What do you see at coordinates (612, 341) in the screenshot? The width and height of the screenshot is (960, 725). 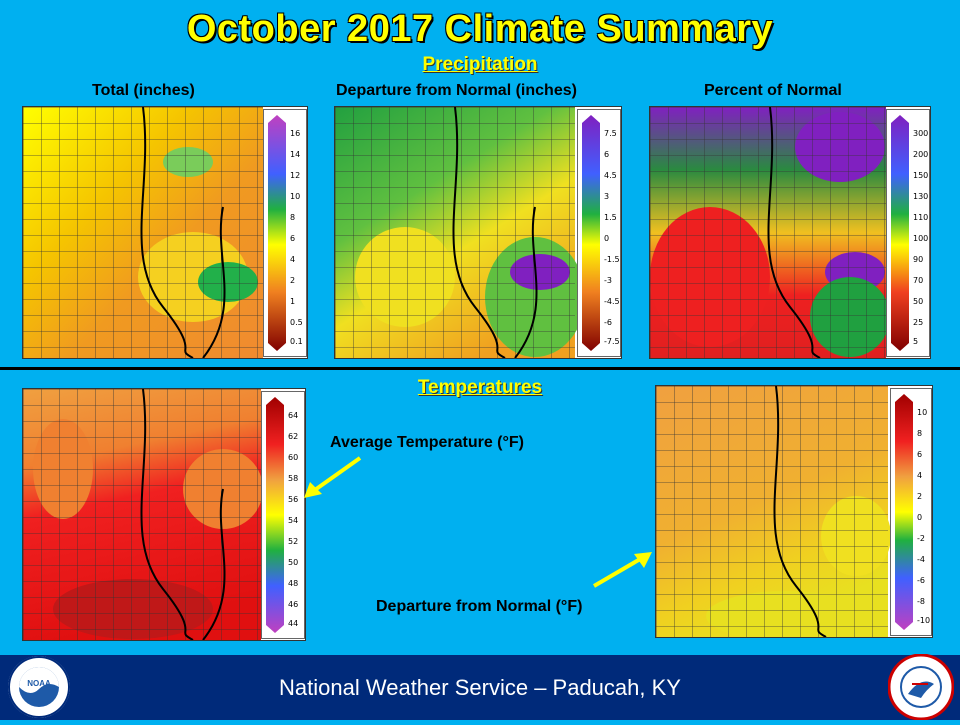 I see `legend-tick: -7.5` at bounding box center [612, 341].